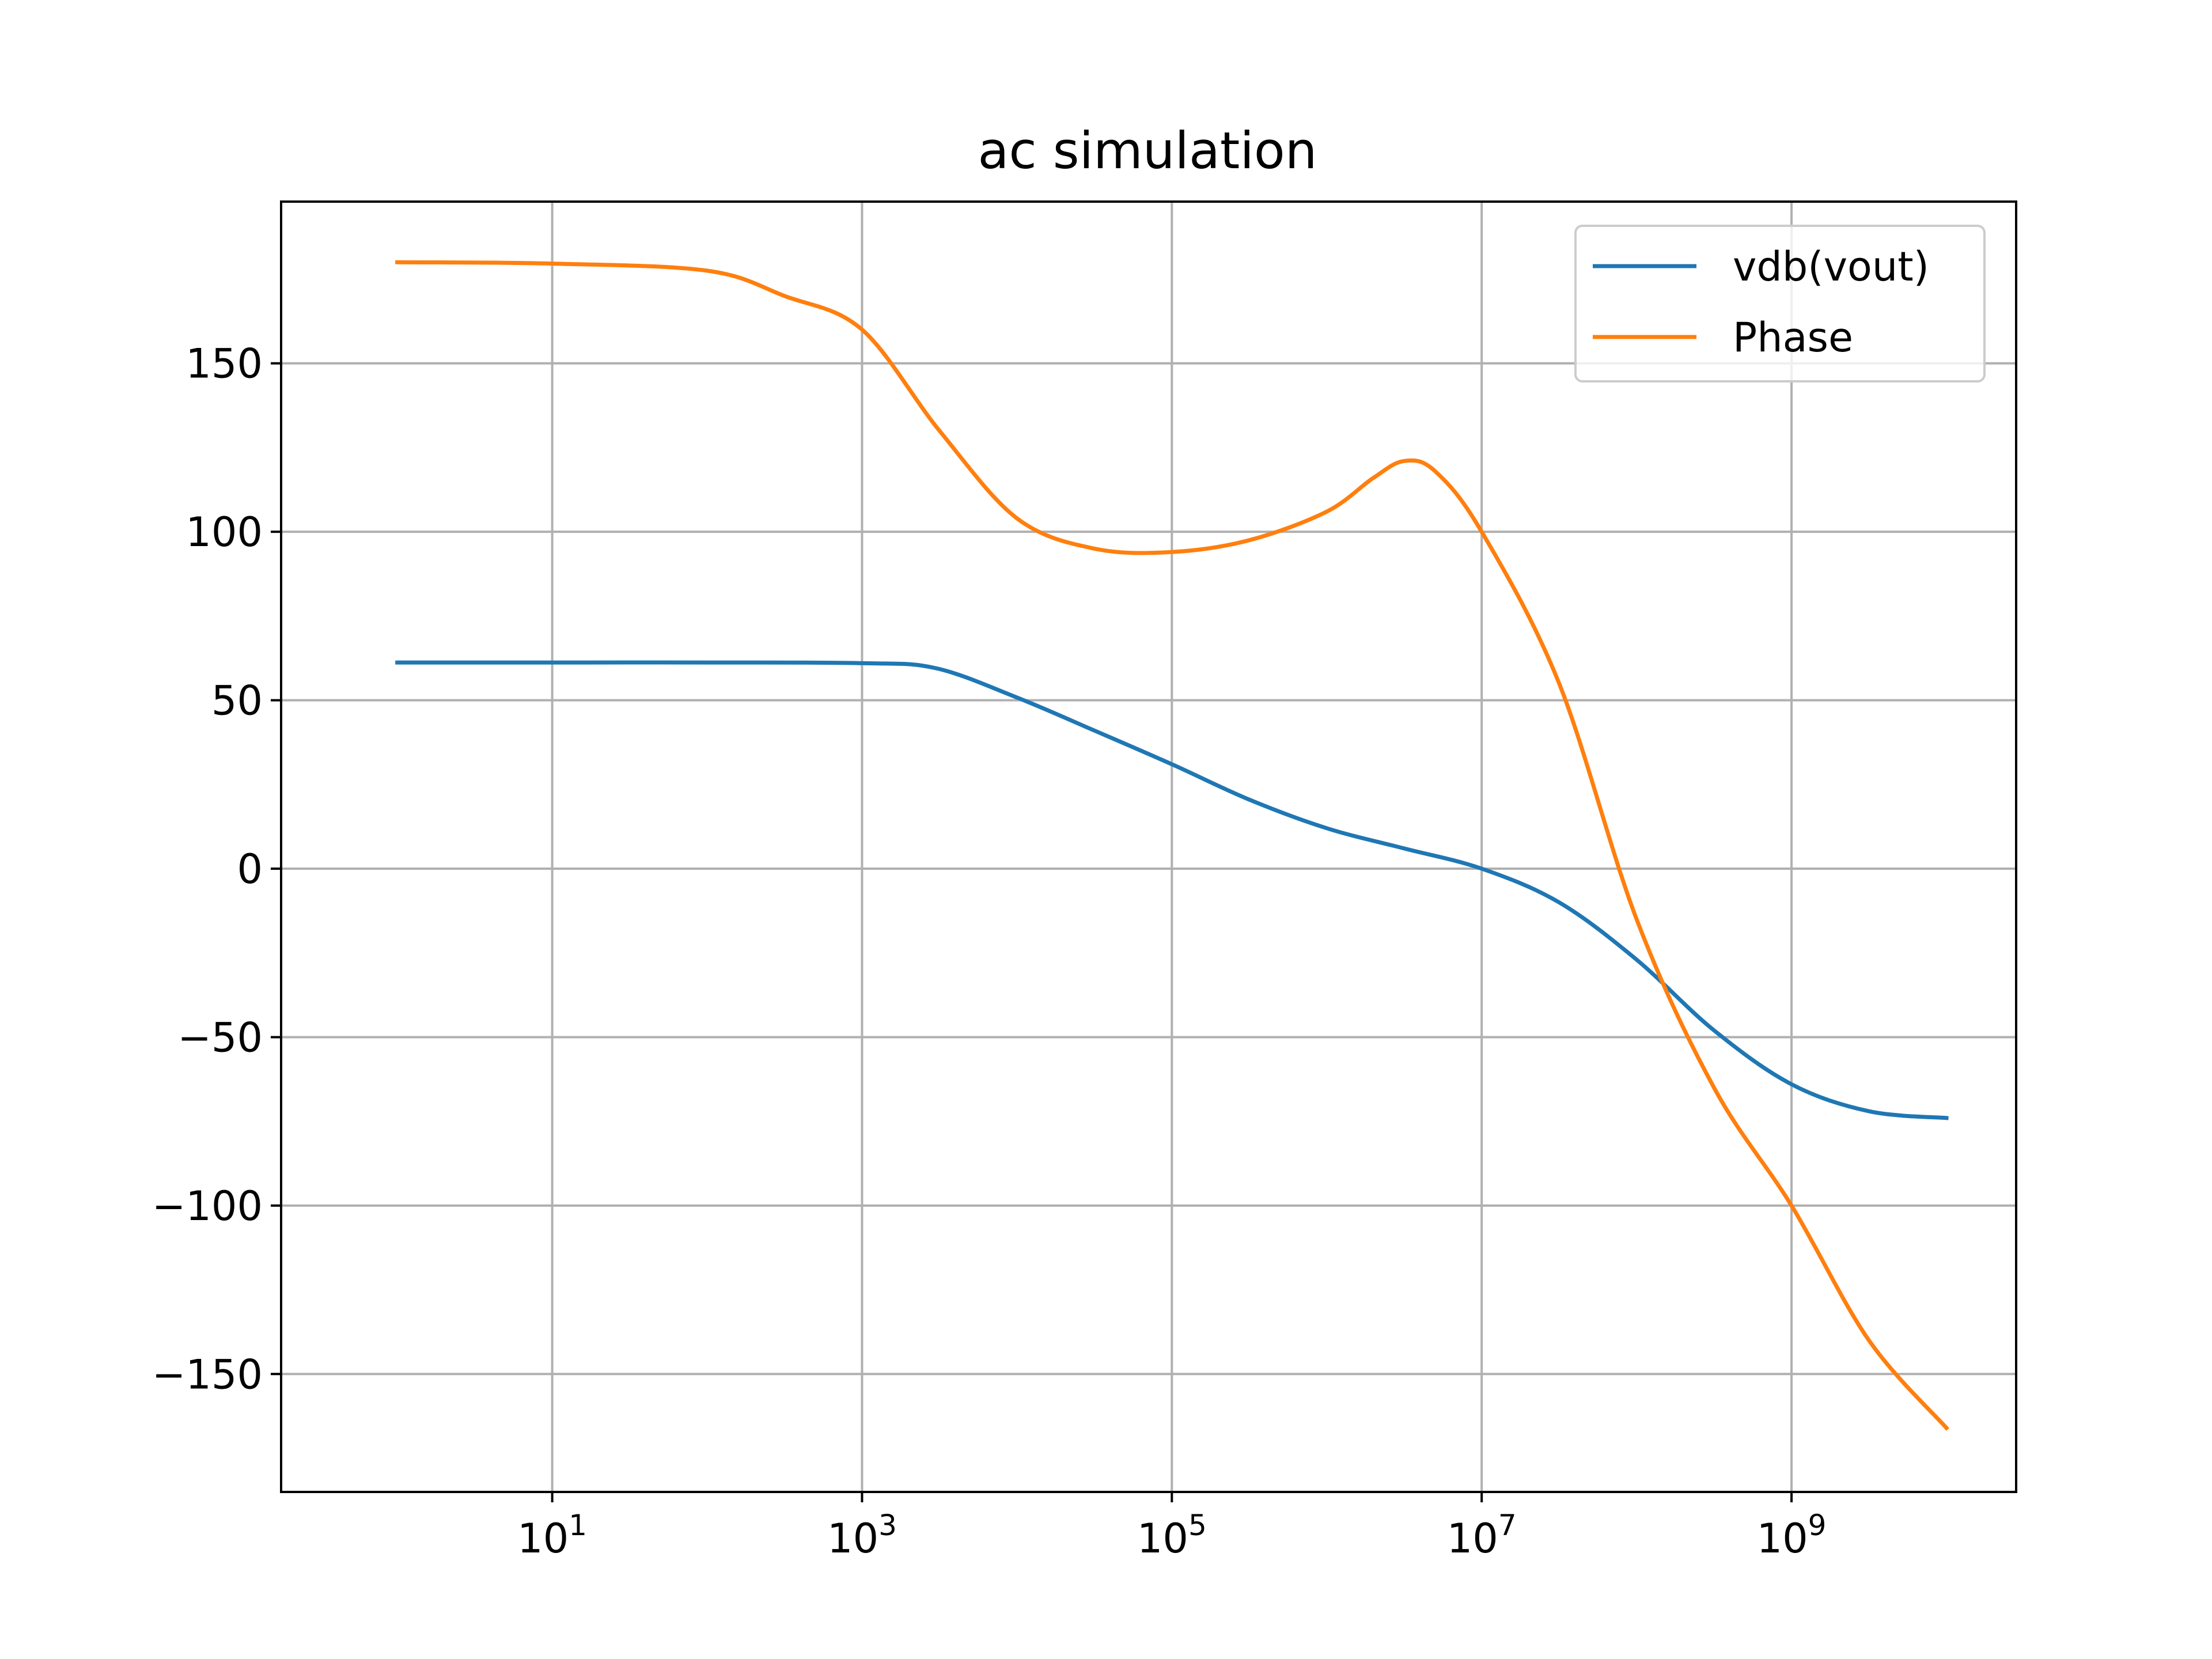  I want to click on x-tick-label: 10¹, so click(552, 1535).